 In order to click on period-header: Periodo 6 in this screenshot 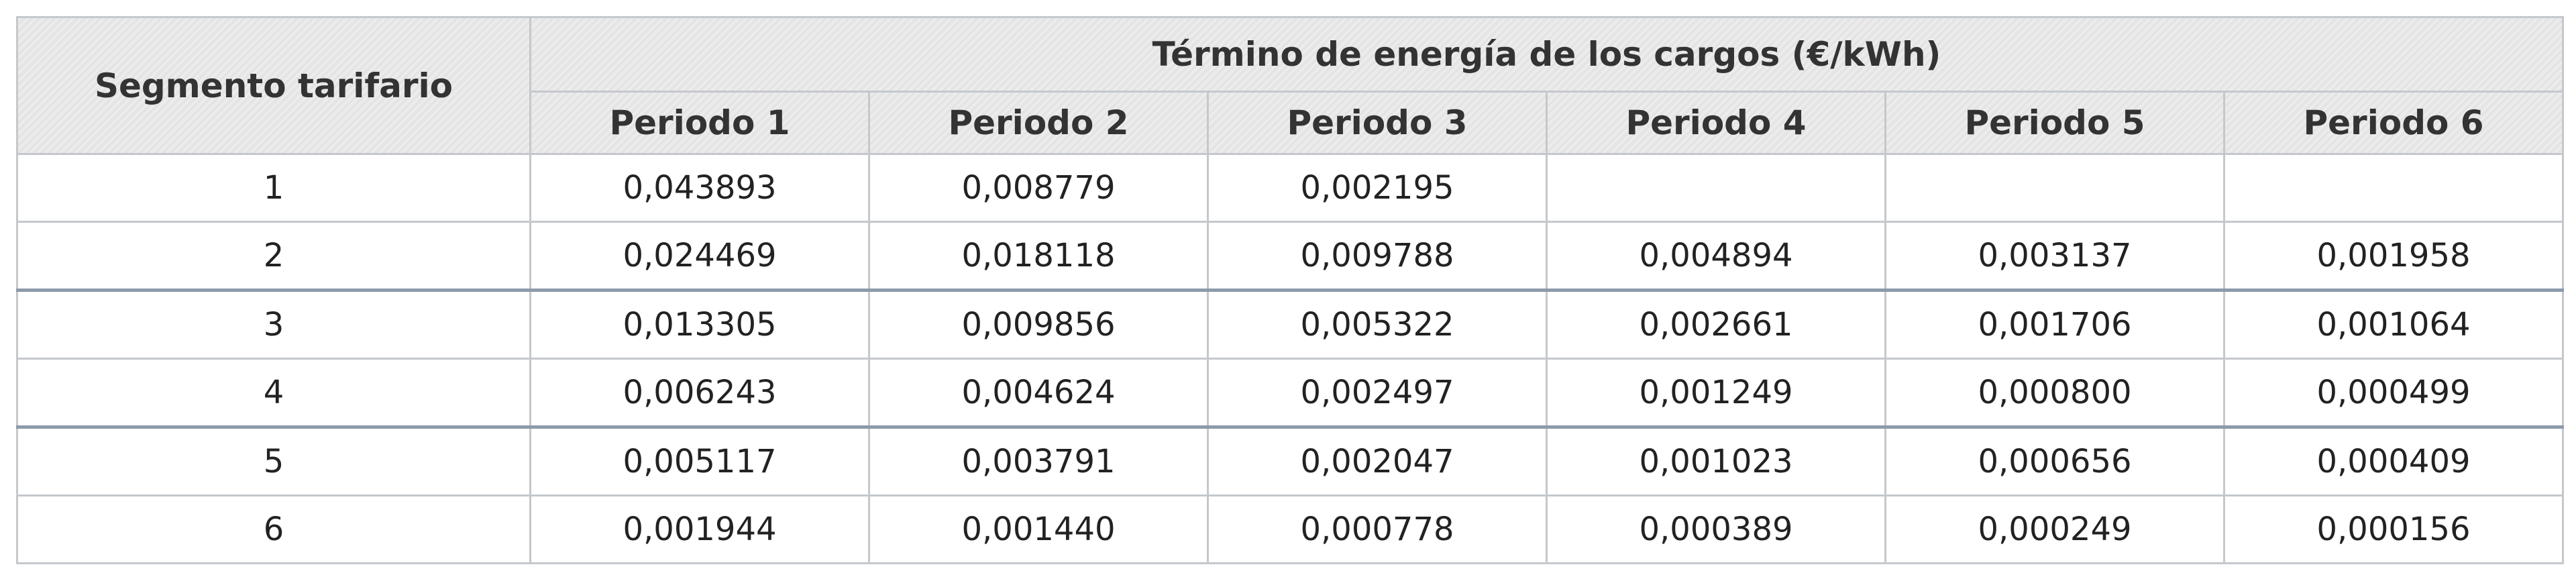, I will do `click(2393, 123)`.